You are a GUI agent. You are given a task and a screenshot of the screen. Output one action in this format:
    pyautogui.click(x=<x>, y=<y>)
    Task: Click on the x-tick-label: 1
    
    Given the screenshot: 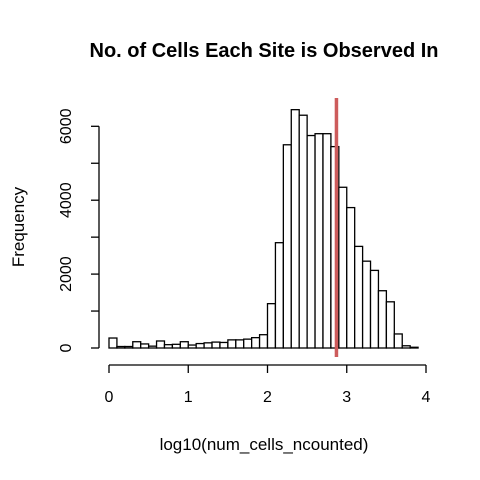 What is the action you would take?
    pyautogui.click(x=188, y=397)
    